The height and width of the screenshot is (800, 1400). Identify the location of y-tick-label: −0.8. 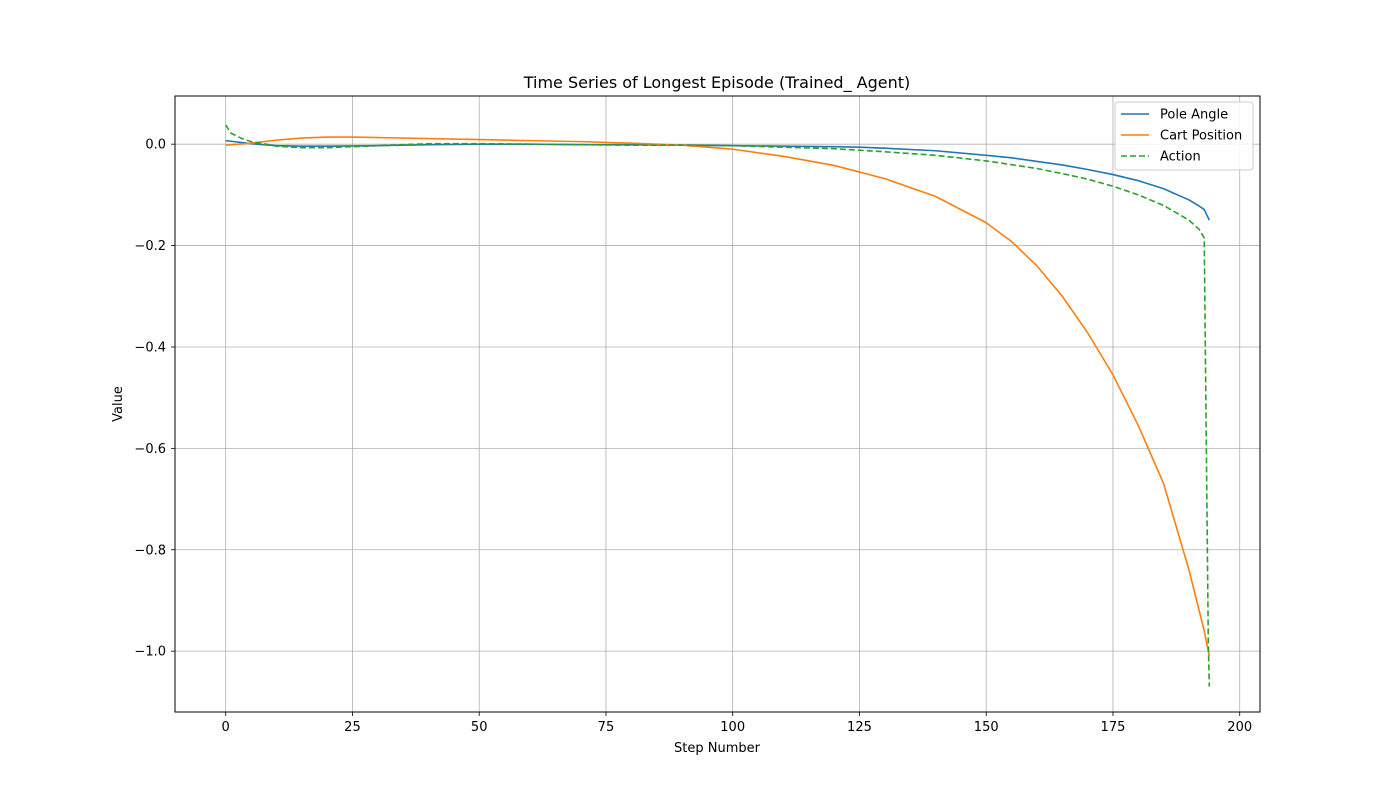
(150, 550).